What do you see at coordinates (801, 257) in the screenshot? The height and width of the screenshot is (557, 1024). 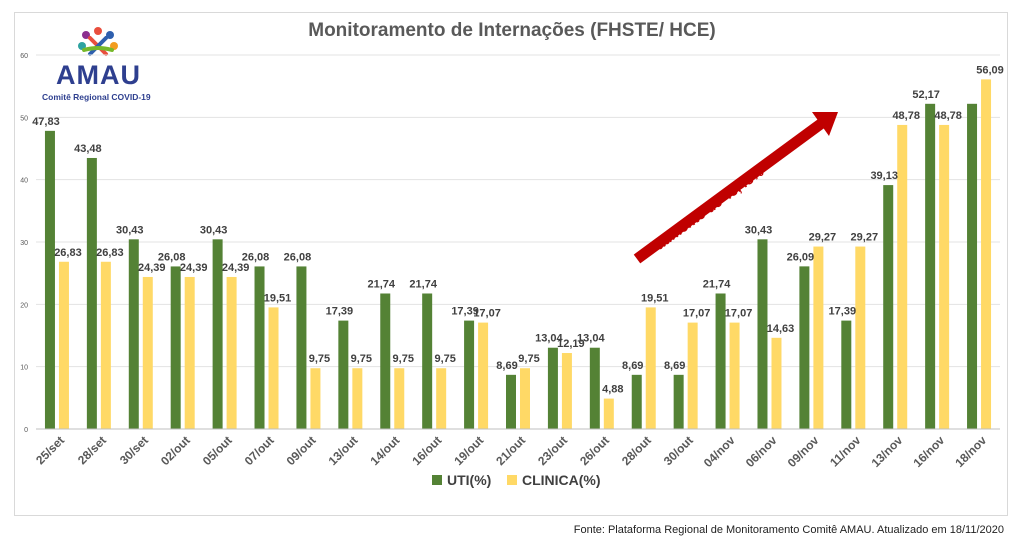 I see `data-label-uti: 26,09` at bounding box center [801, 257].